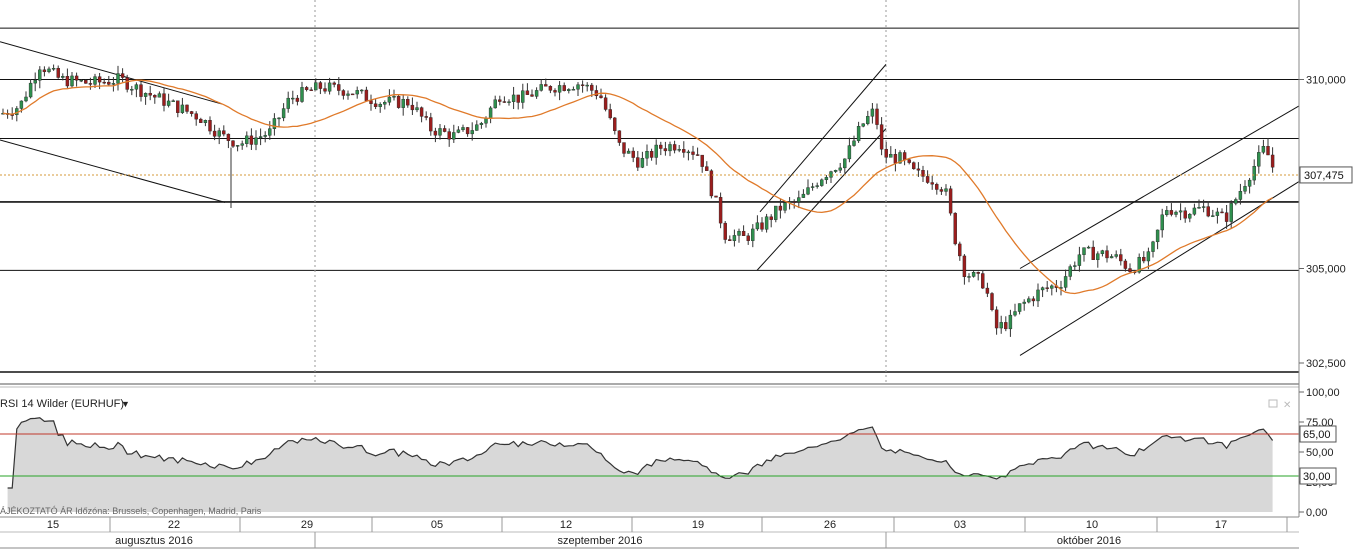 The width and height of the screenshot is (1353, 549). I want to click on price-axis: 310,000 305,000 302,500 307,475, so click(1326, 223).